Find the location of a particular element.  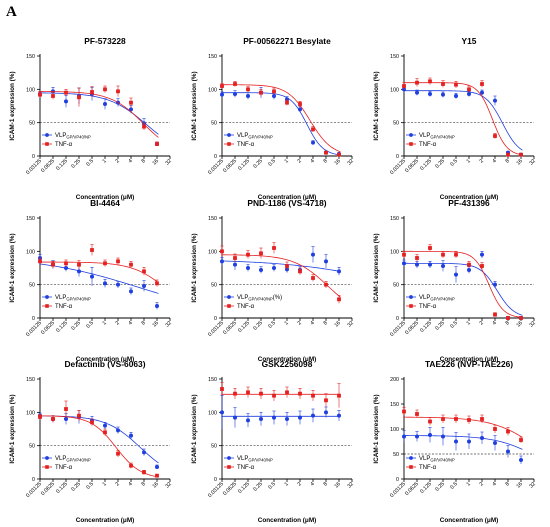

y-tick-label: 100 is located at coordinates (394, 252).